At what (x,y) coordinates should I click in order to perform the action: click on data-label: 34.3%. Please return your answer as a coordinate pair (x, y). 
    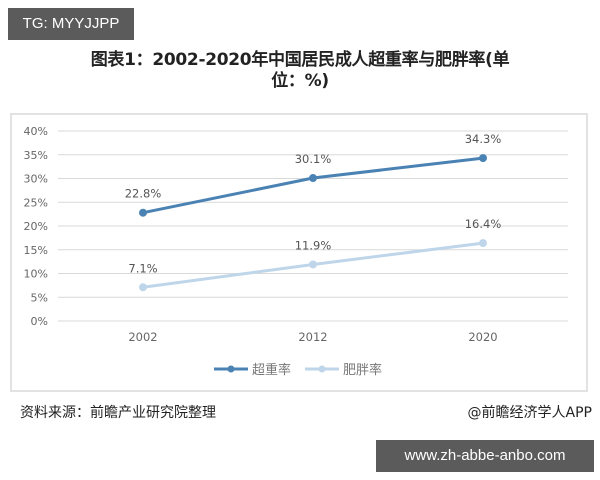
    Looking at the image, I should click on (483, 139).